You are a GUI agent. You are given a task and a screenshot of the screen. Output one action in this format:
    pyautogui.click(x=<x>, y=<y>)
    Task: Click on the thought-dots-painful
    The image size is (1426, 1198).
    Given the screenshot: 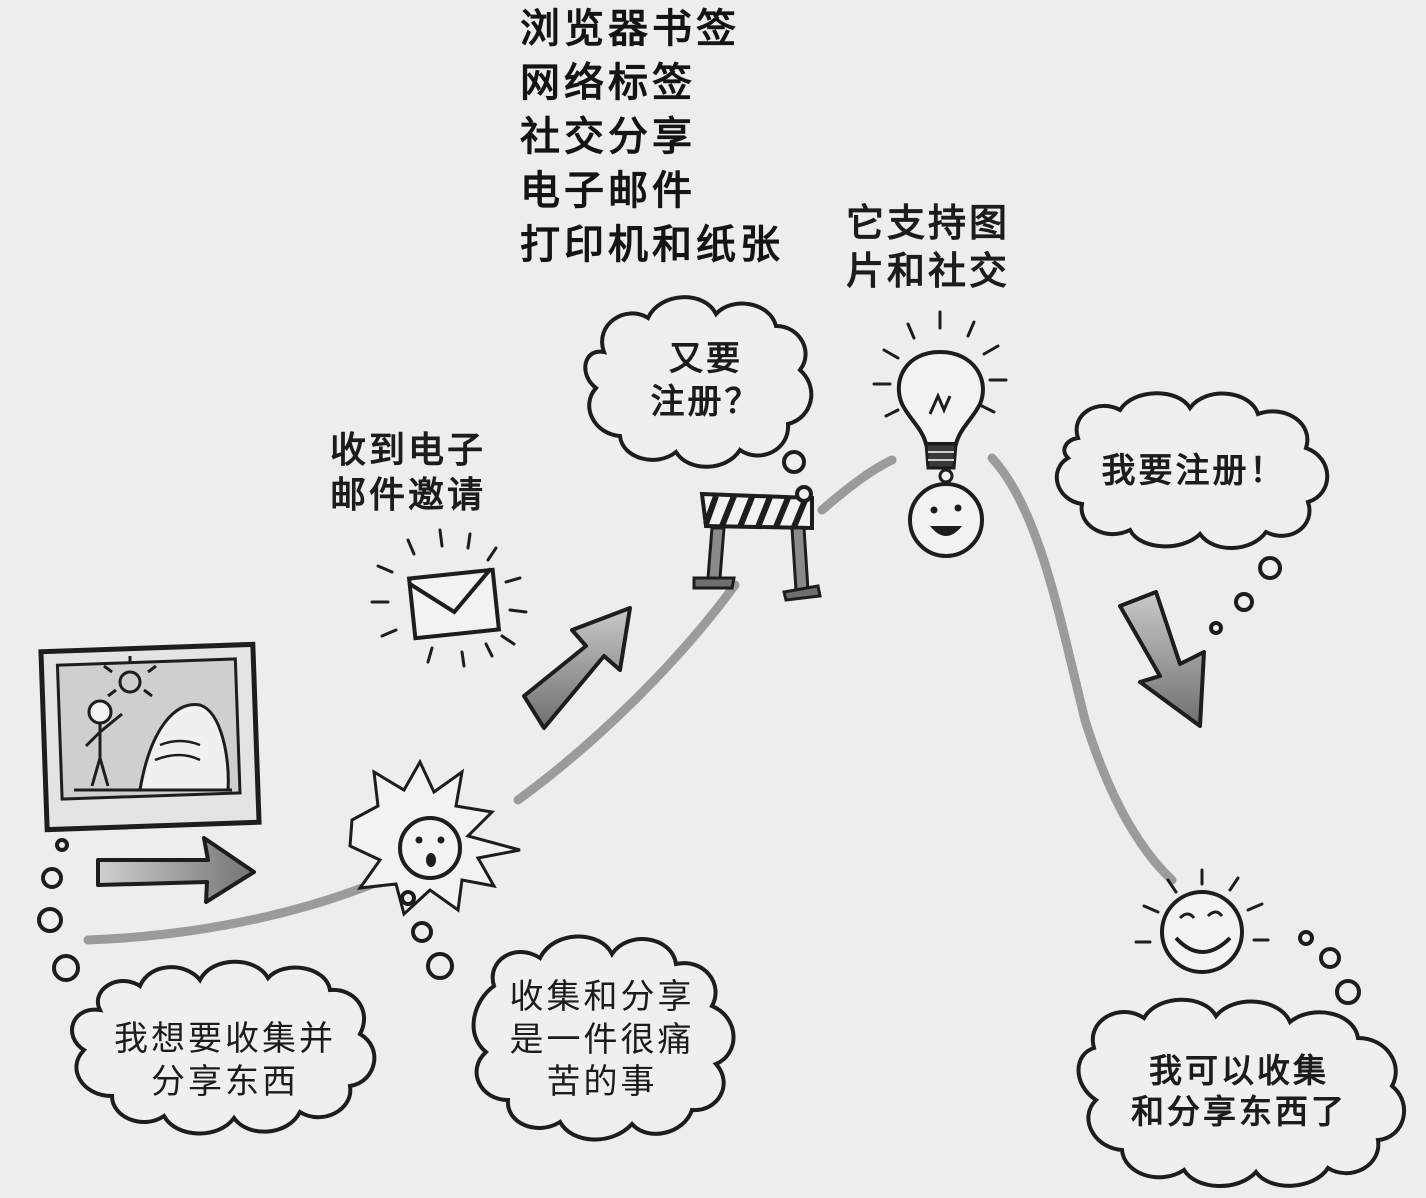 What is the action you would take?
    pyautogui.click(x=427, y=935)
    